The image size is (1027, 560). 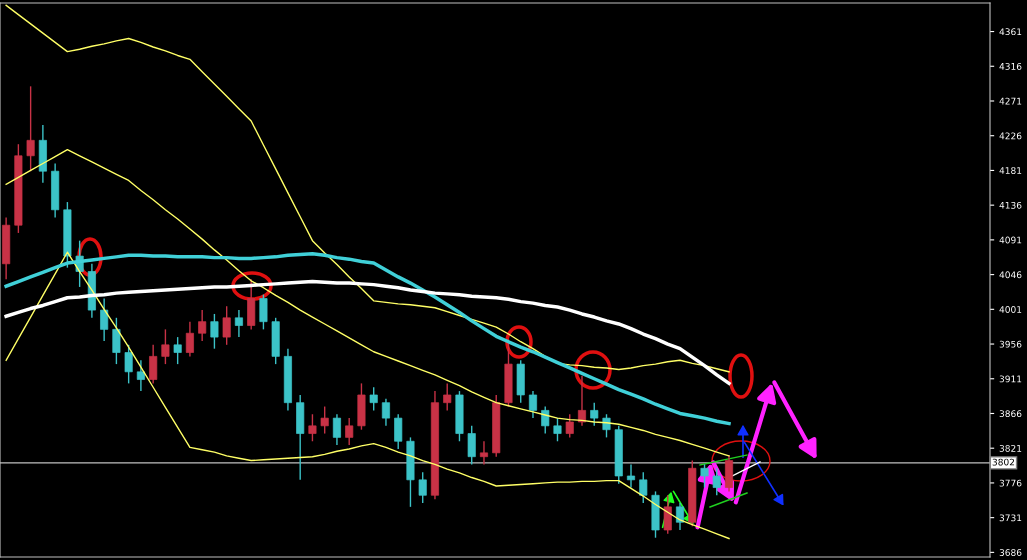 I want to click on y-tick-label: 3686, so click(x=1010, y=552).